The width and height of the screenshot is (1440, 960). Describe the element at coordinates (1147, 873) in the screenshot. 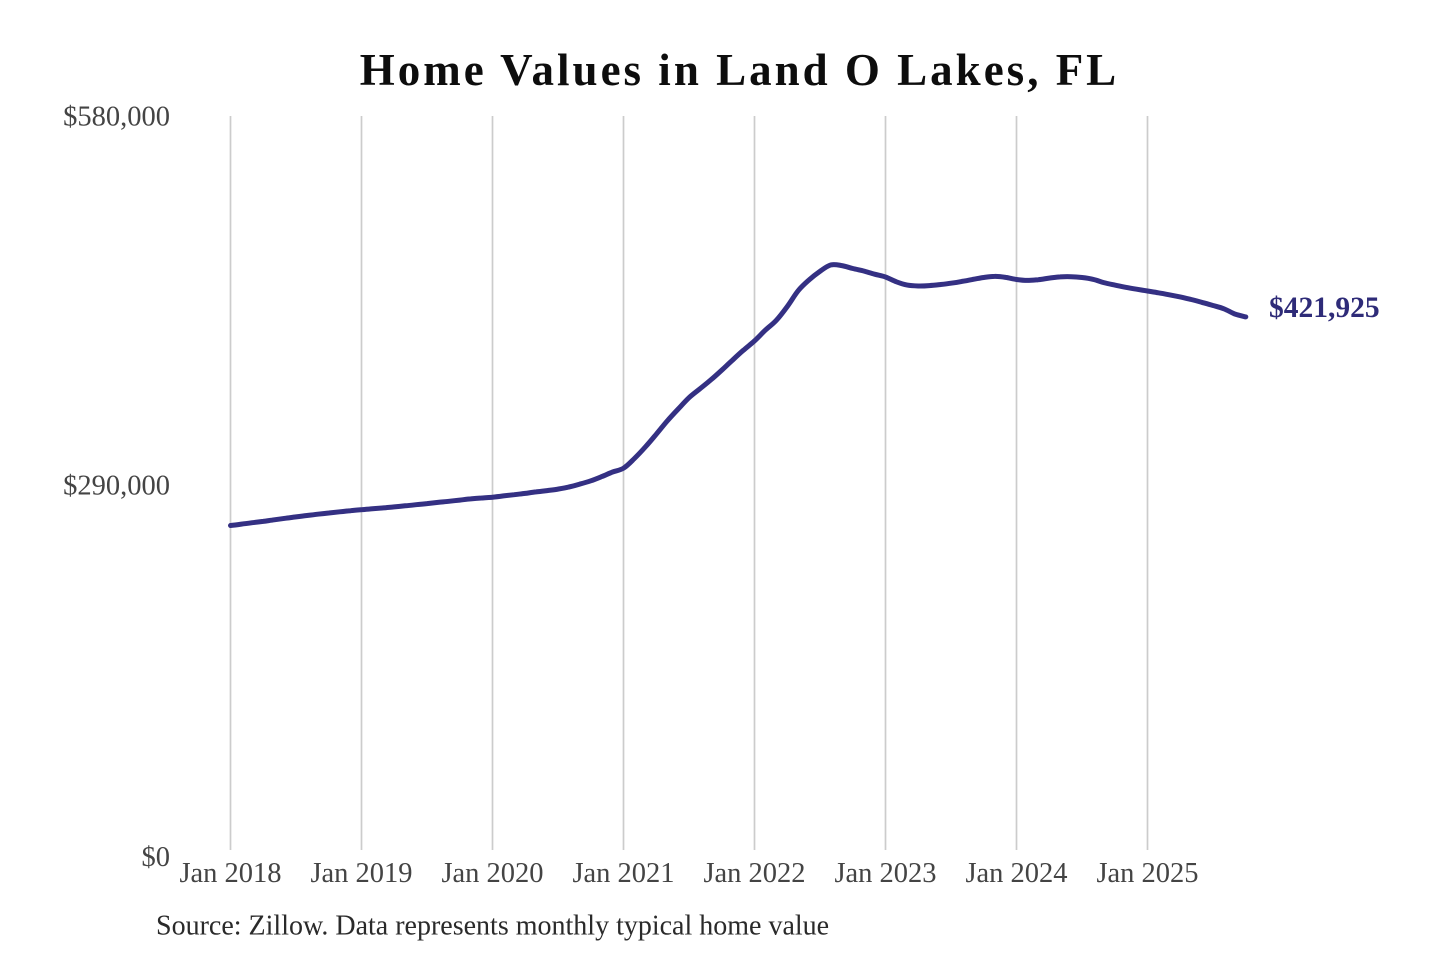

I see `svg-text: Jan 2025` at that location.